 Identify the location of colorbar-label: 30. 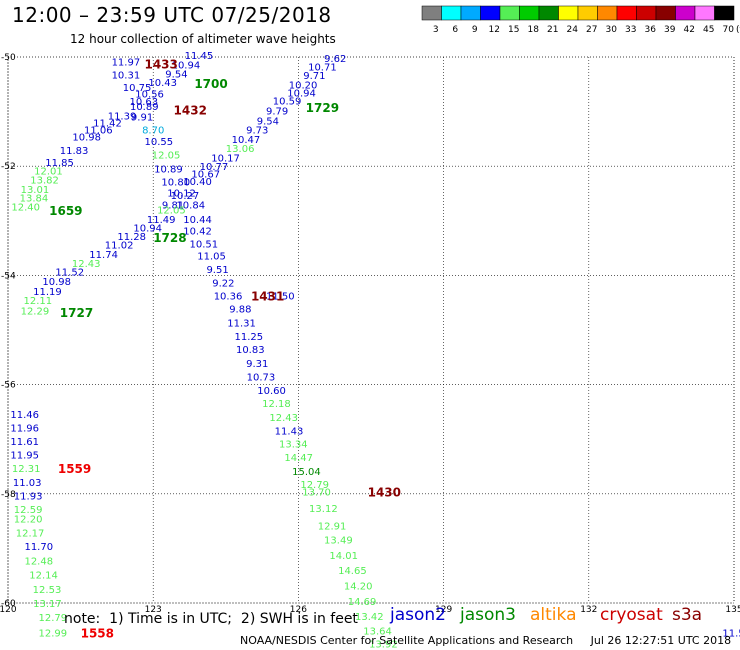
(612, 30).